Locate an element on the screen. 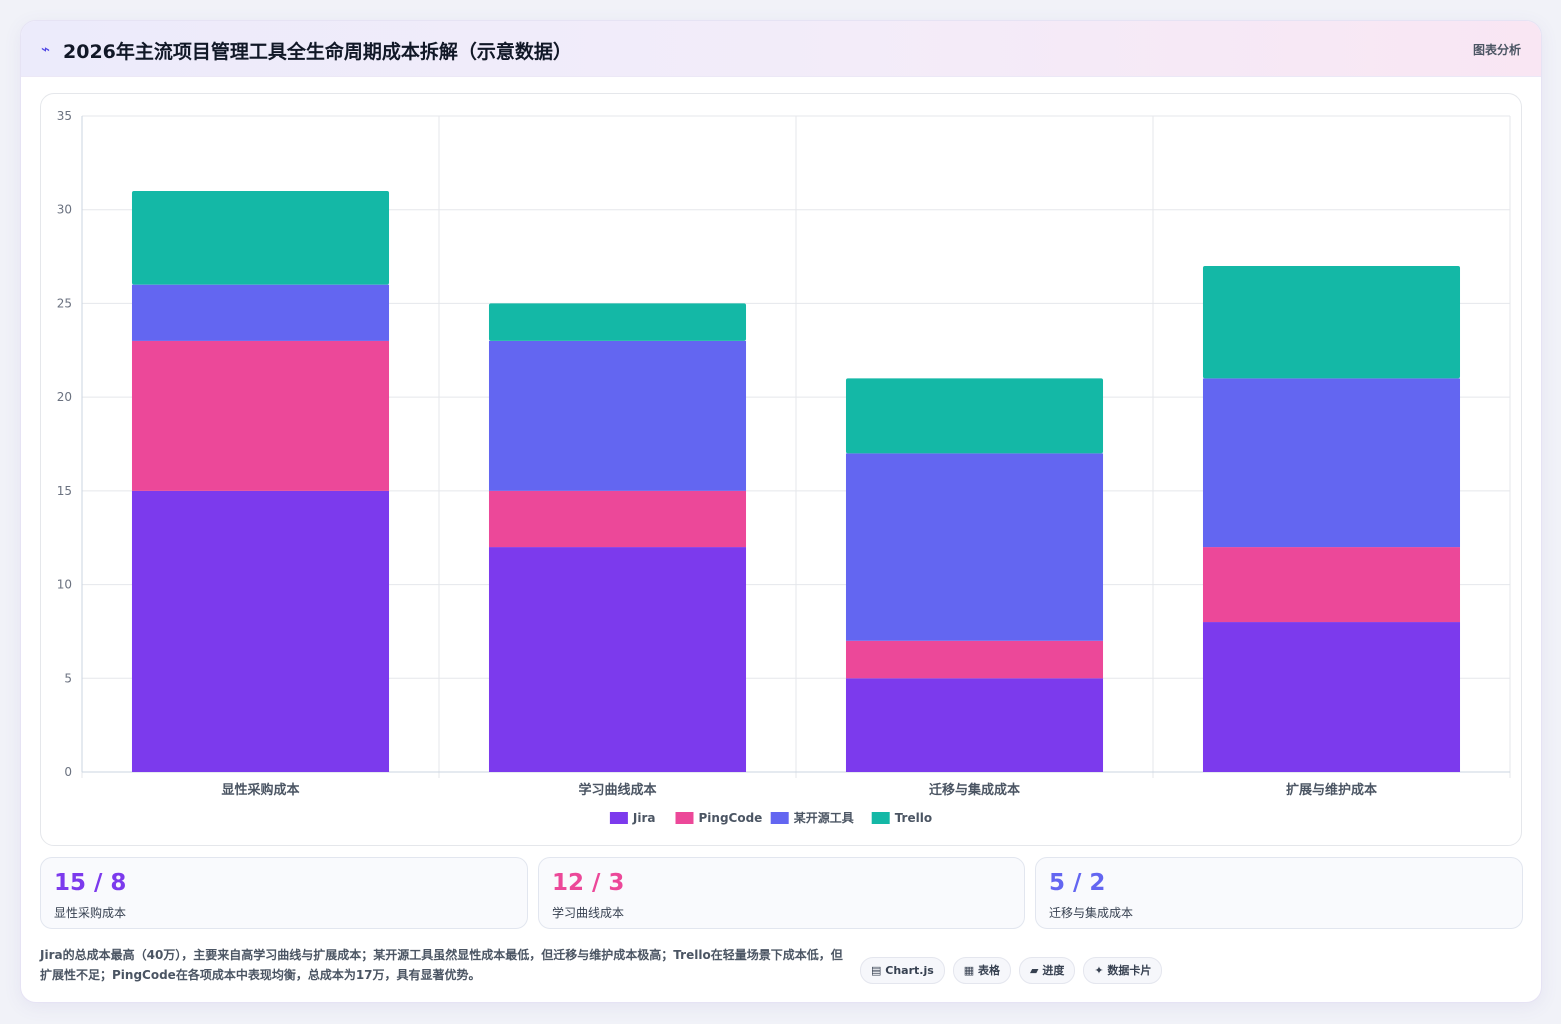 The width and height of the screenshot is (1561, 1024). tag-progress: ▰ 进度 is located at coordinates (1047, 970).